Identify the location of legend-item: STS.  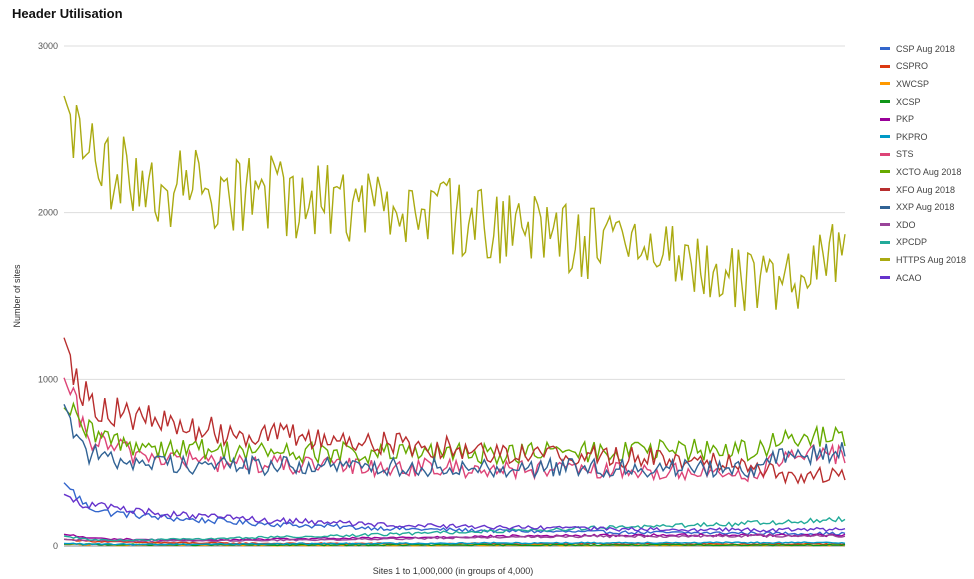
(923, 155).